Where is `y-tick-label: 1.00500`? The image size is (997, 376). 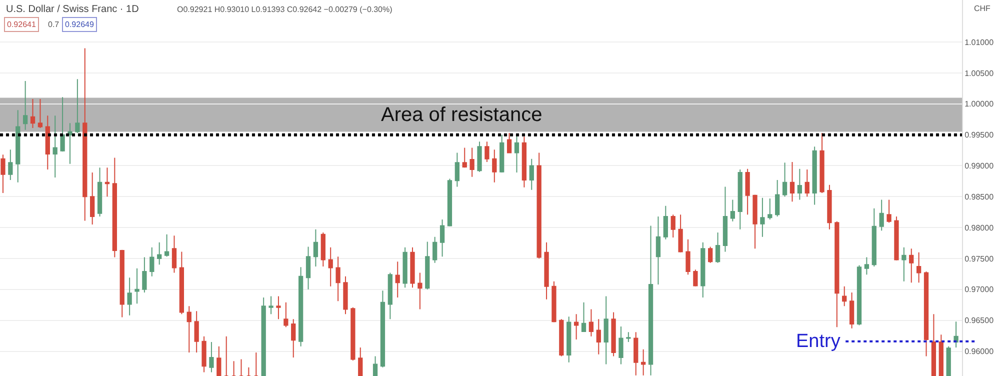
y-tick-label: 1.00500 is located at coordinates (979, 73).